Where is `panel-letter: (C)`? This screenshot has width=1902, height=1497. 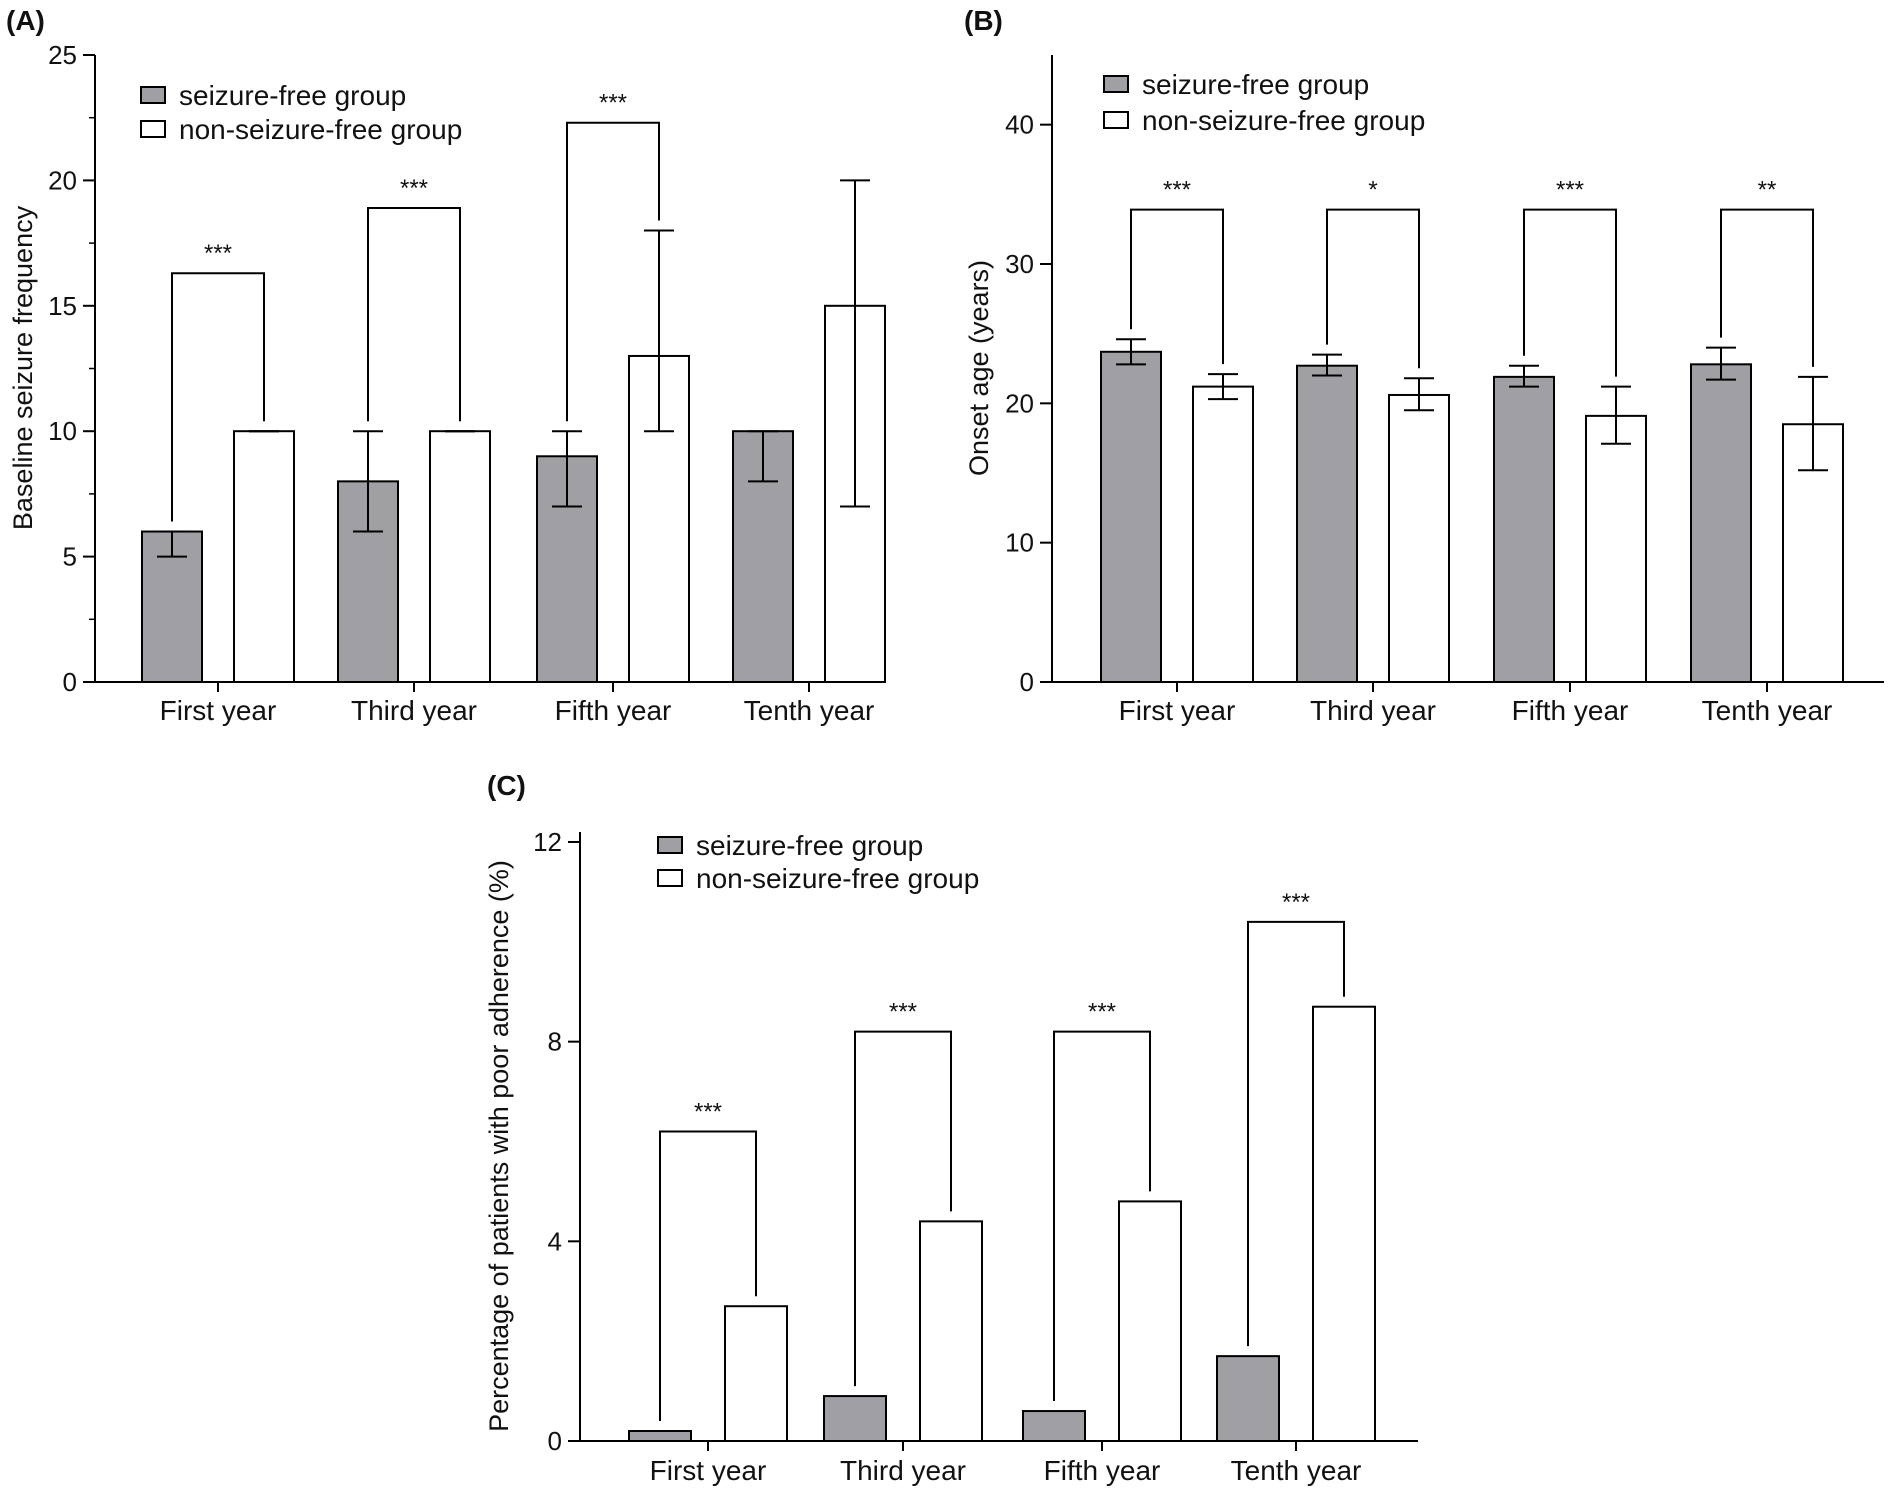 panel-letter: (C) is located at coordinates (506, 785).